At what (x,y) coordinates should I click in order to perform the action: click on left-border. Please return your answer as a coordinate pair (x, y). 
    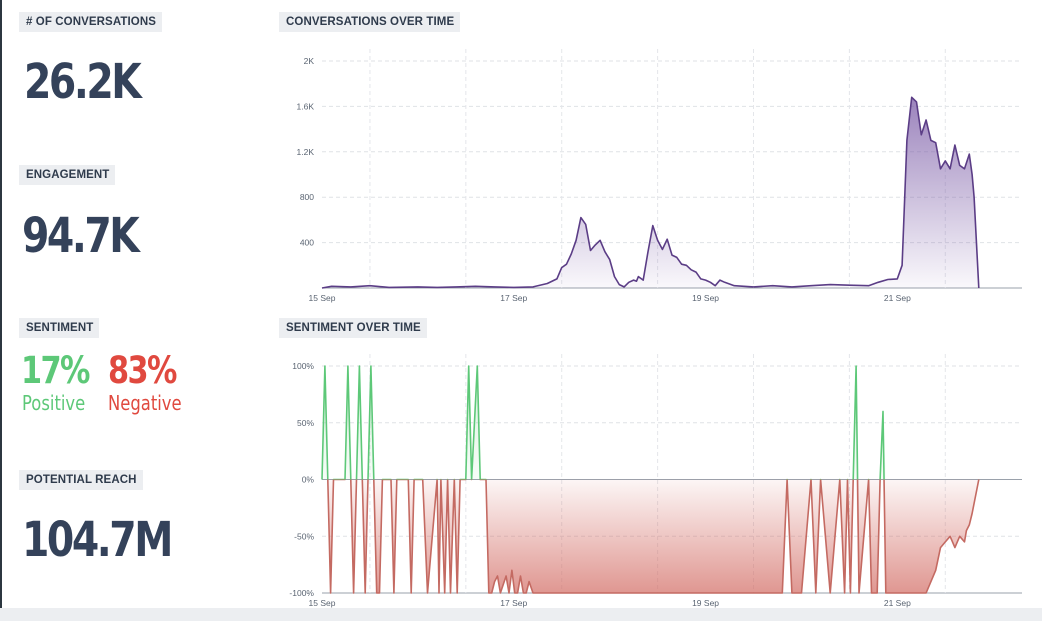
    Looking at the image, I should click on (1, 304).